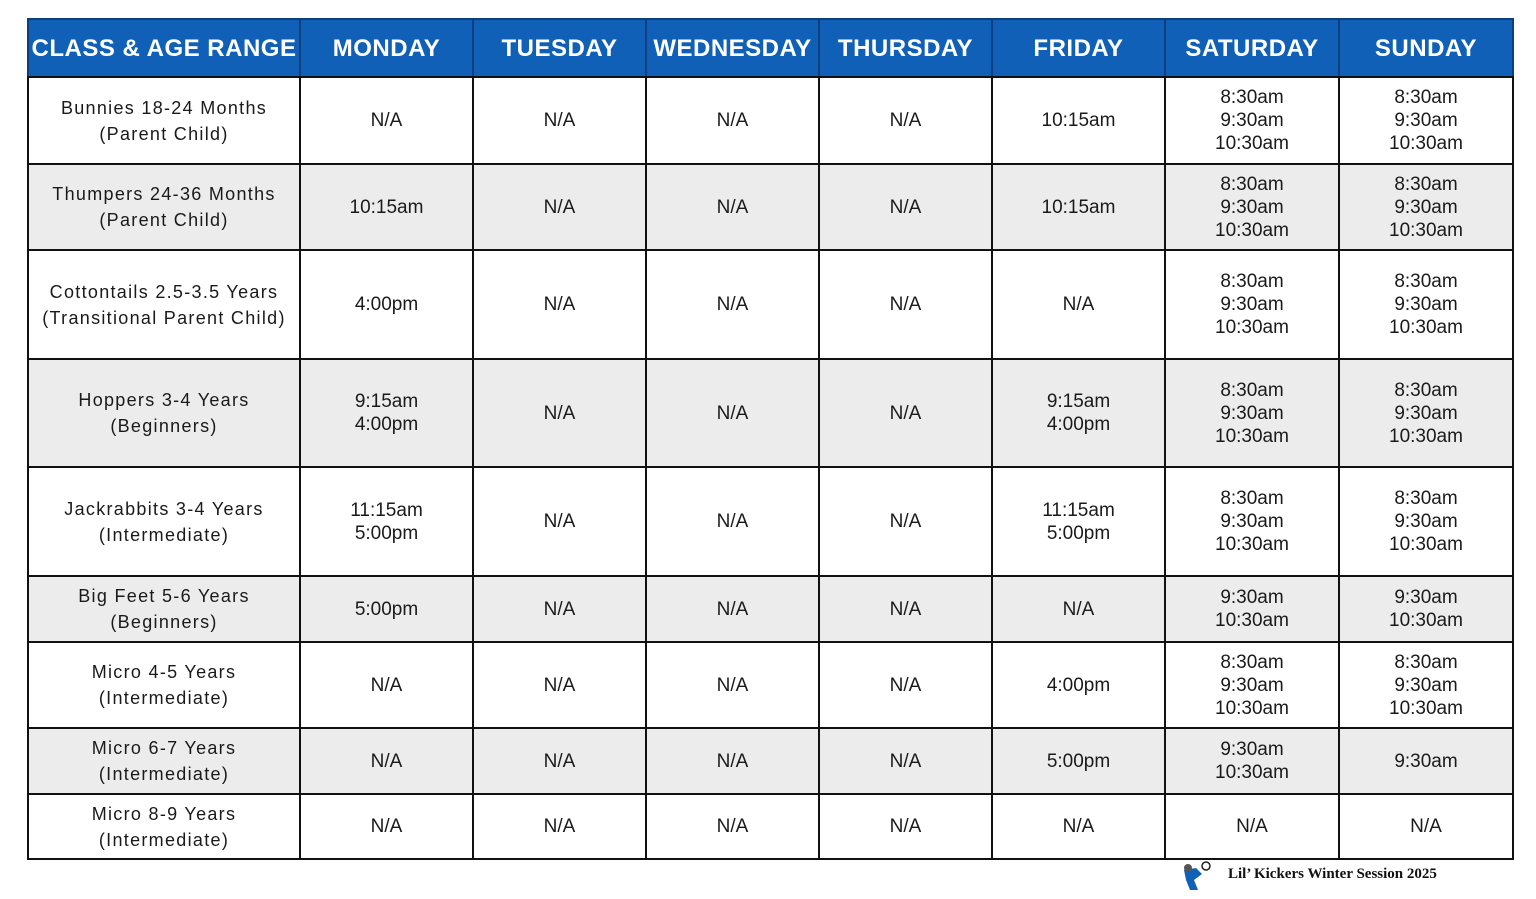 The image size is (1536, 899). I want to click on cell-line: (Beginners), so click(164, 426).